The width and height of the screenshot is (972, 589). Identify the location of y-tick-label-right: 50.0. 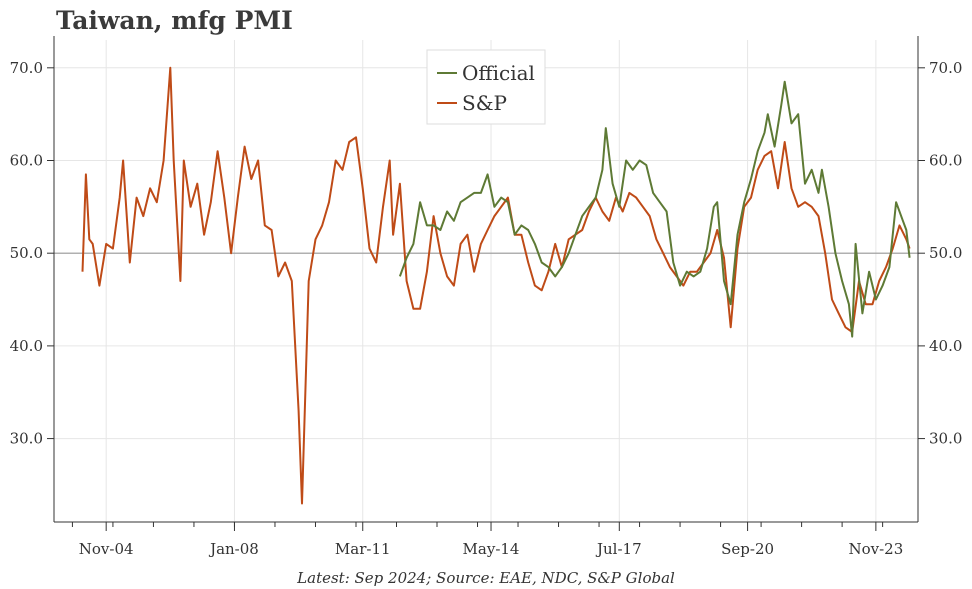
(945, 253).